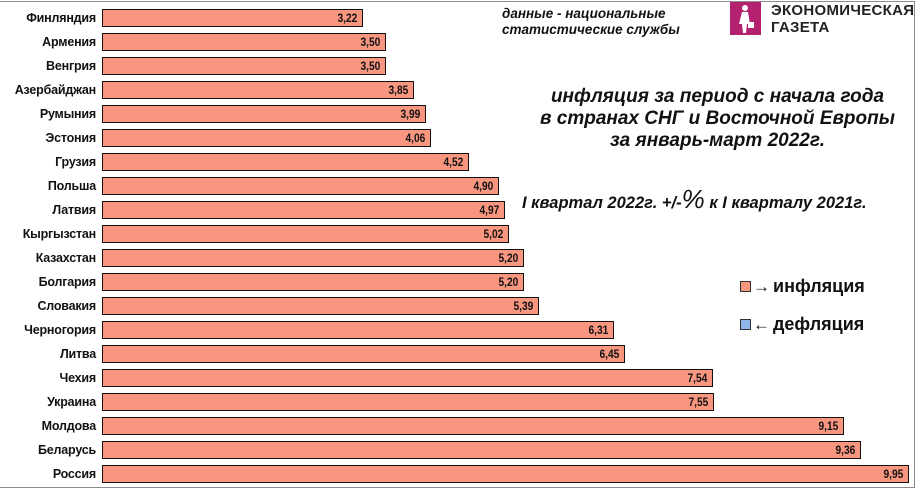  Describe the element at coordinates (363, 354) in the screenshot. I see `data-bar: 6,45` at that location.